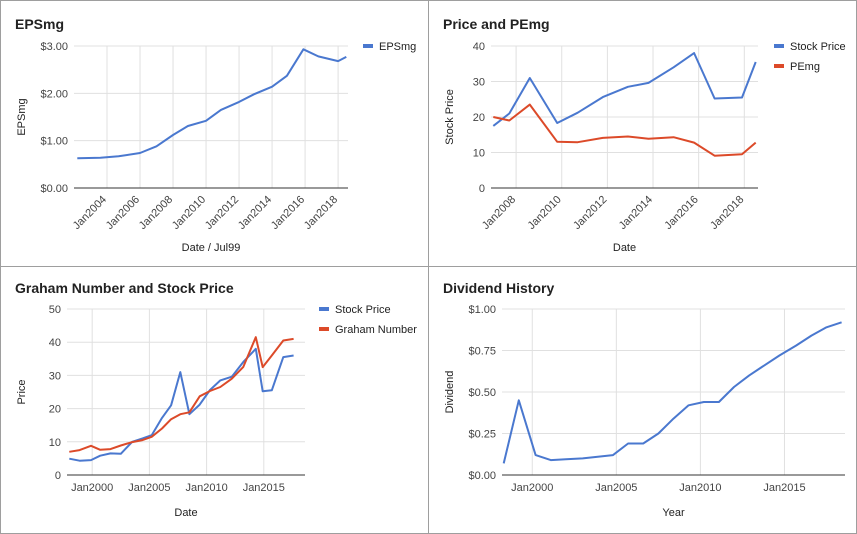 This screenshot has height=534, width=857. Describe the element at coordinates (376, 330) in the screenshot. I see `legend-label: Graham Number` at that location.